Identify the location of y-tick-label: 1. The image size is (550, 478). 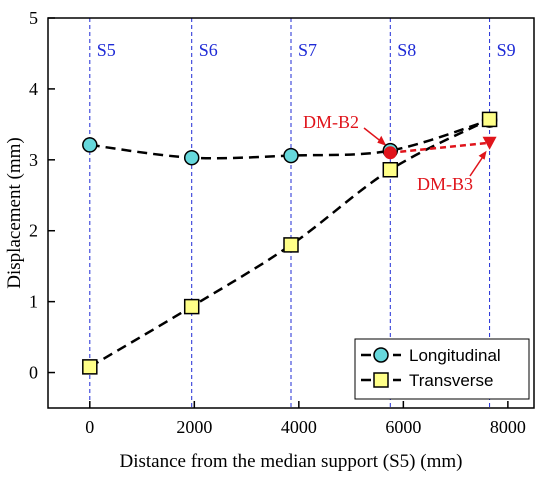
(33, 302).